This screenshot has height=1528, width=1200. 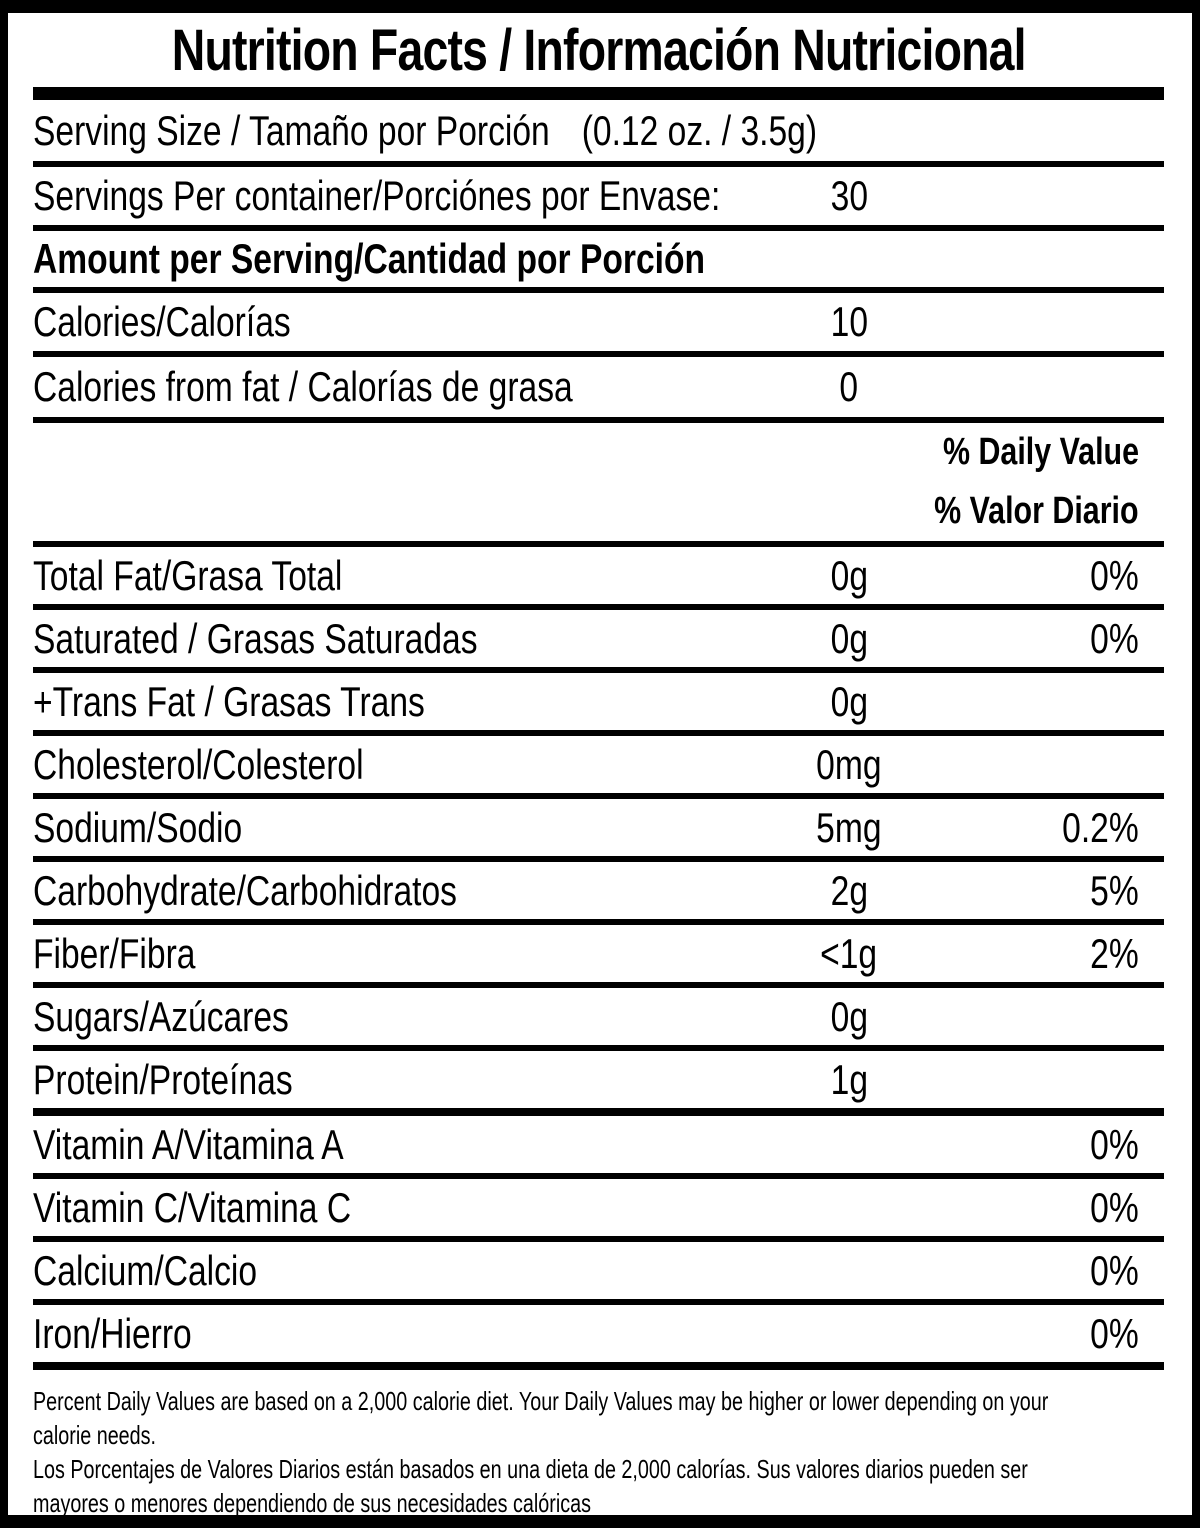 What do you see at coordinates (598, 1333) in the screenshot?
I see `nutrient-row-iron: Iron/Hierro 0%` at bounding box center [598, 1333].